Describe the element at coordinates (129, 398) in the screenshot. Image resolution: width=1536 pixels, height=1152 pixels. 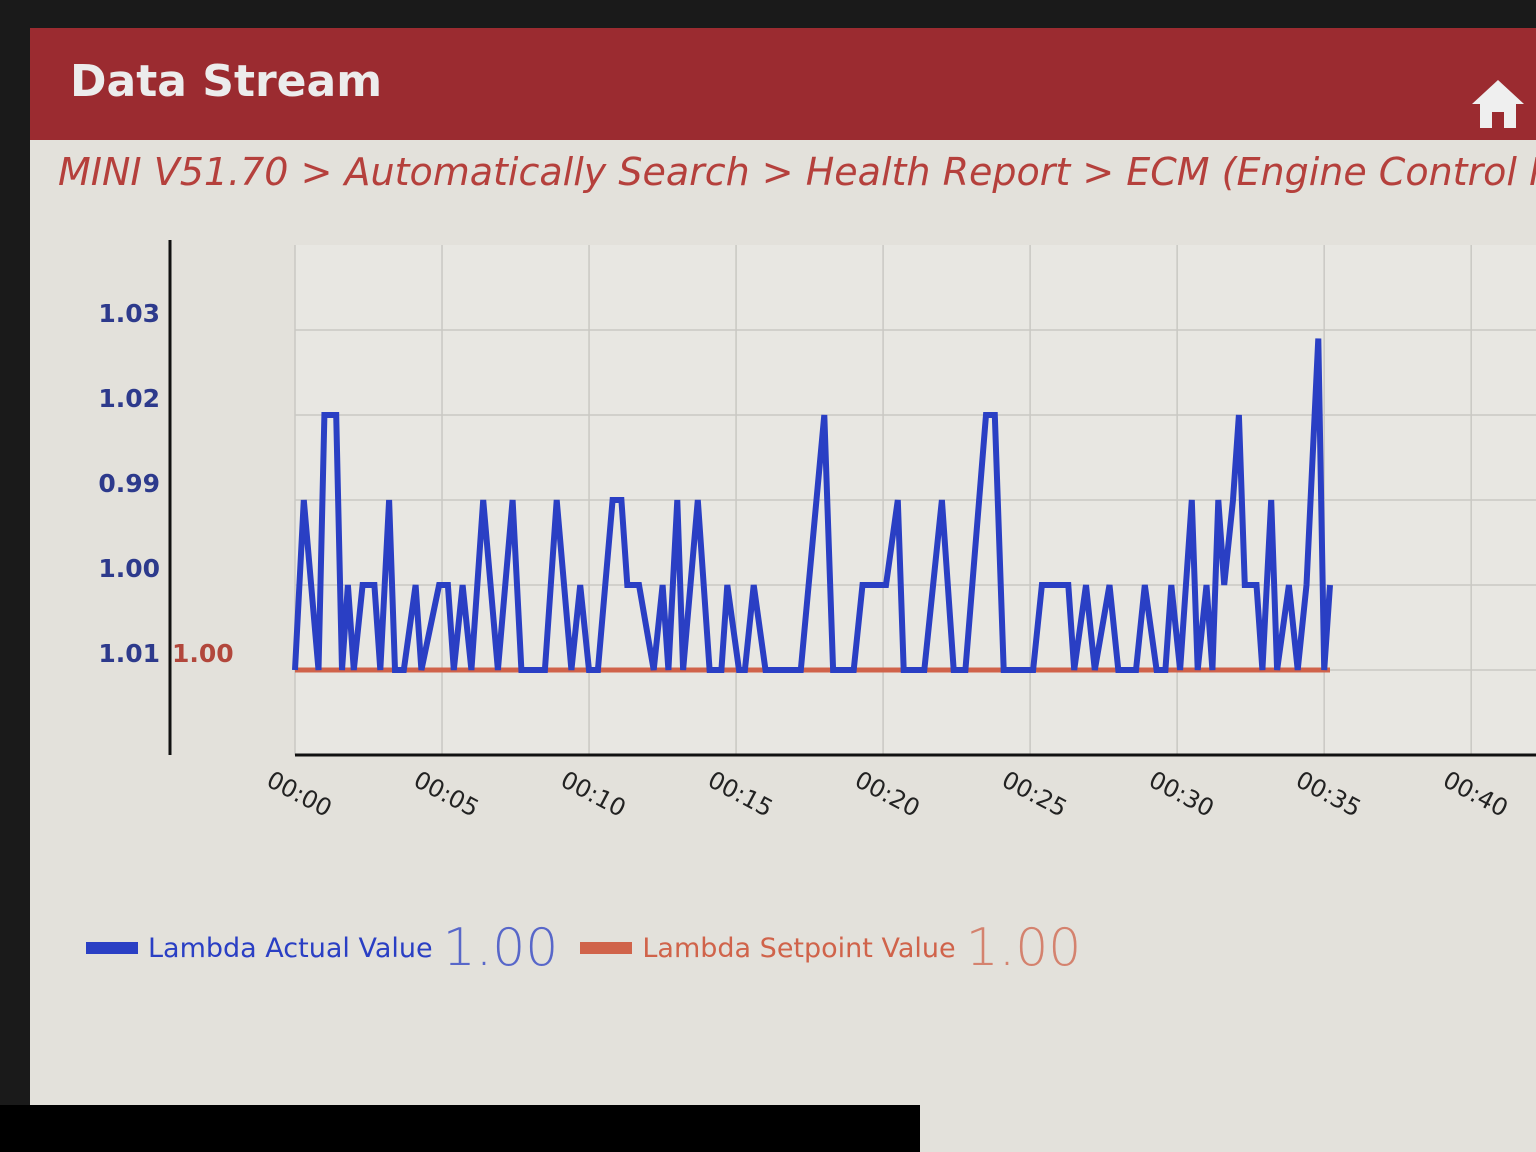
I see `y-tick-label: 1.02` at that location.